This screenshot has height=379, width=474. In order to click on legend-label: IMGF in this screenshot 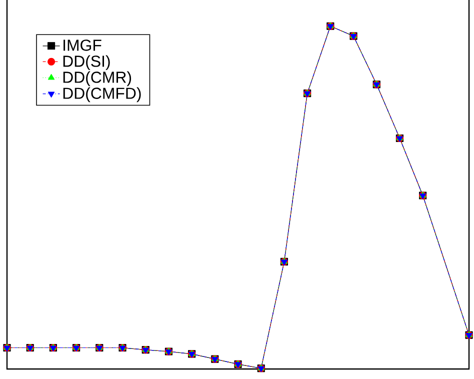, I will do `click(83, 45)`.